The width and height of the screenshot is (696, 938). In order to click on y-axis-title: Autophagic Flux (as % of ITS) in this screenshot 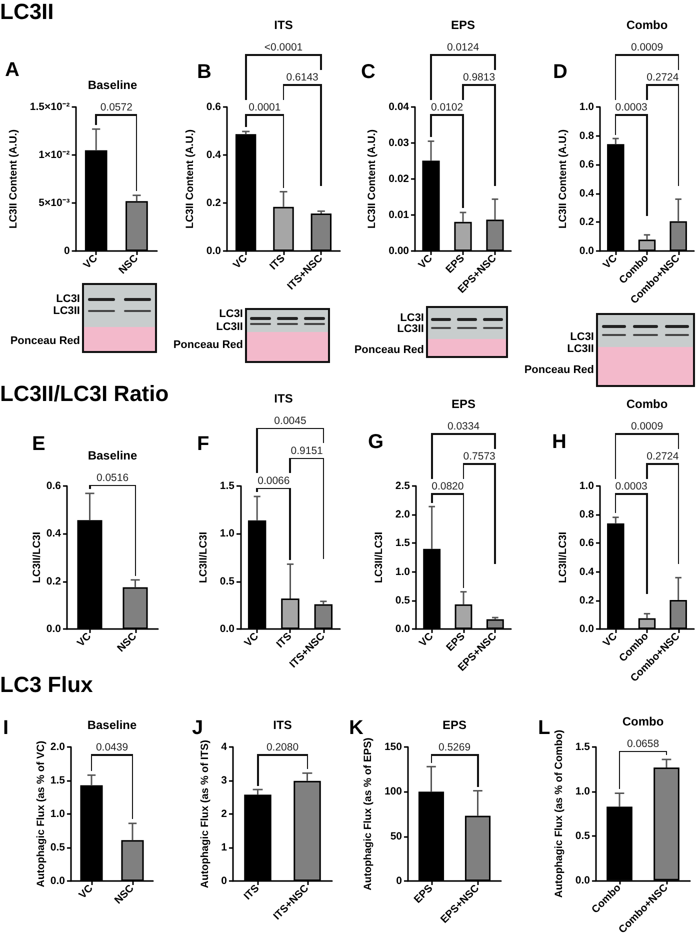, I will do `click(204, 814)`.